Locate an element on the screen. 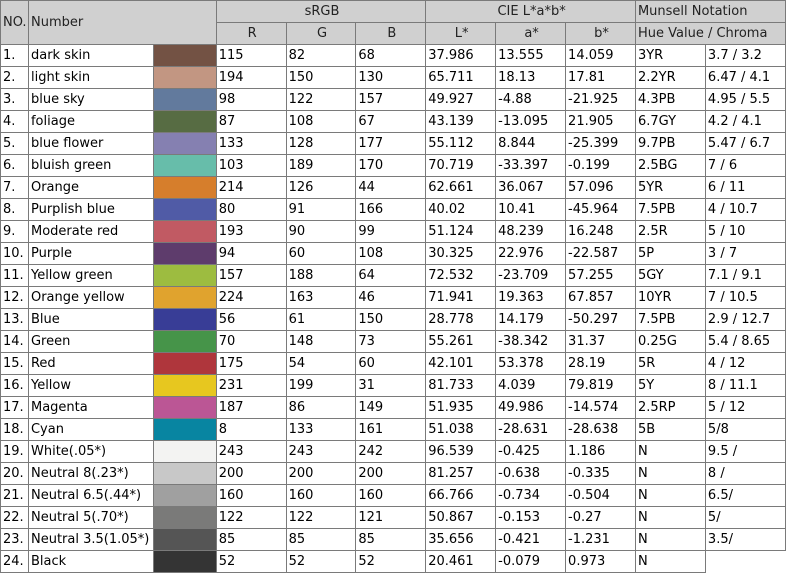  cell-l: 71.941 is located at coordinates (461, 297).